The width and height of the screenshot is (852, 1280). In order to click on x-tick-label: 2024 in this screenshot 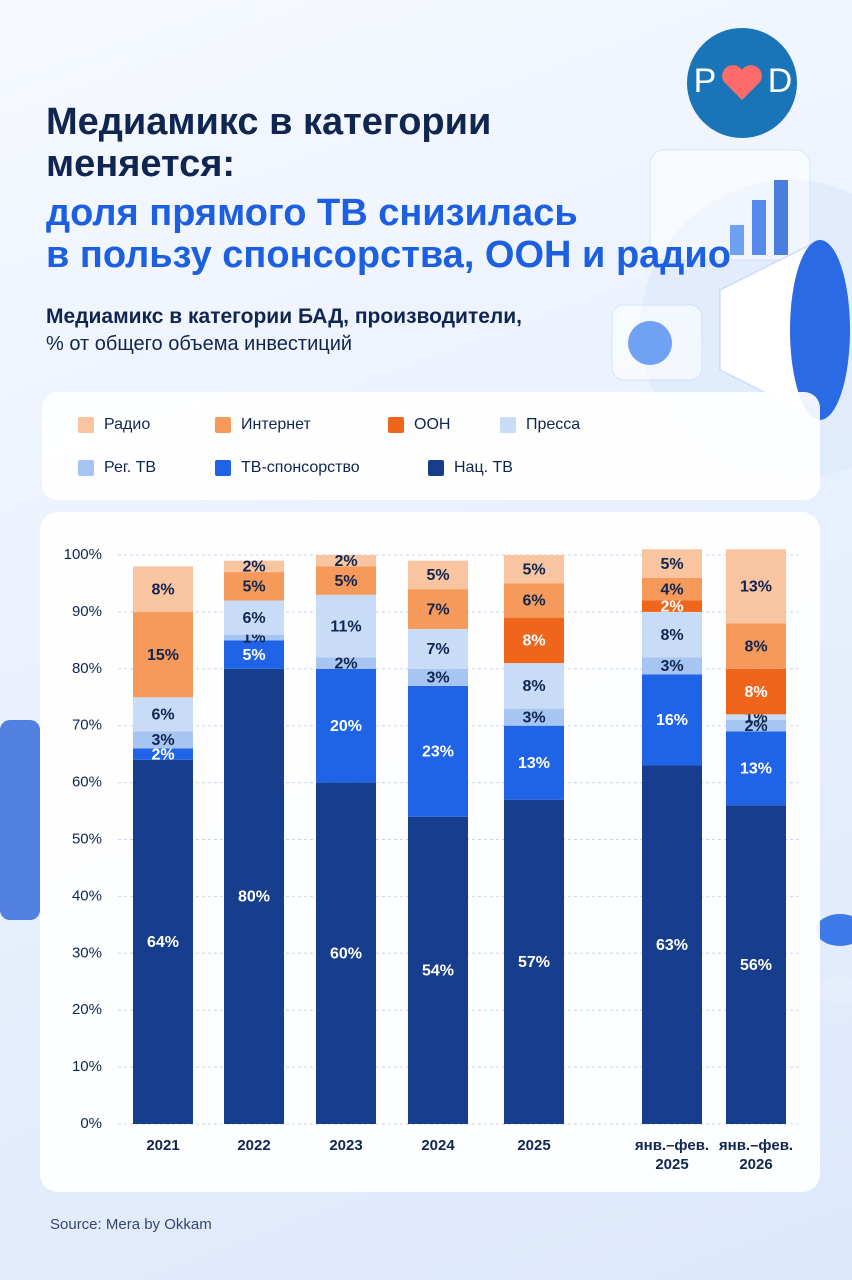, I will do `click(438, 1145)`.